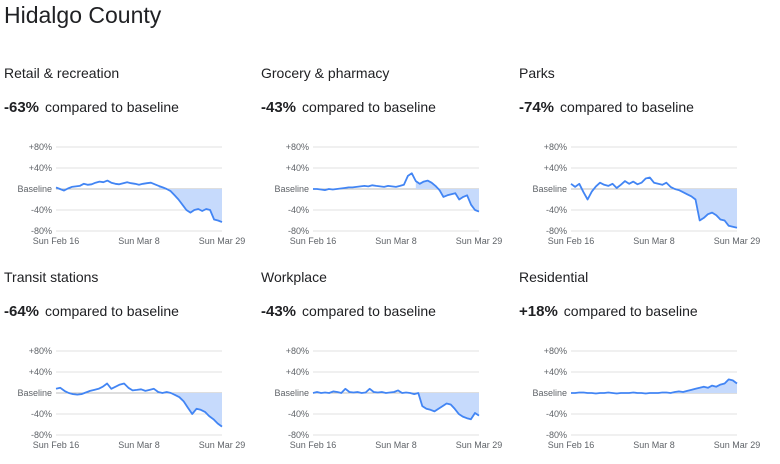 This screenshot has width=780, height=464. What do you see at coordinates (22, 311) in the screenshot?
I see `headline-value: -64%` at bounding box center [22, 311].